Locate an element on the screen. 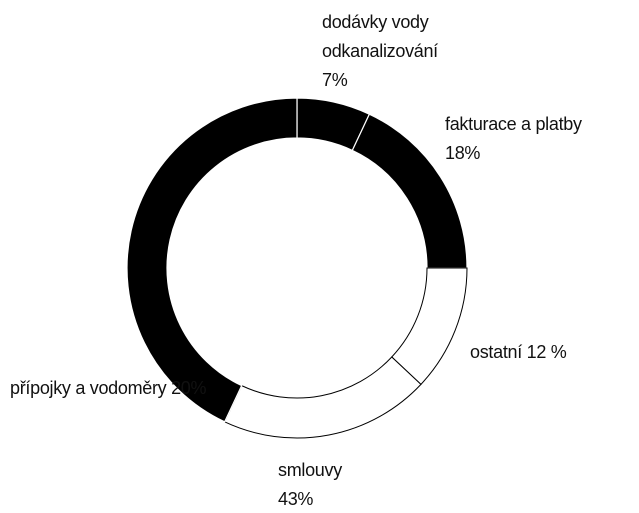 The width and height of the screenshot is (639, 513). value-label: 7% is located at coordinates (335, 80).